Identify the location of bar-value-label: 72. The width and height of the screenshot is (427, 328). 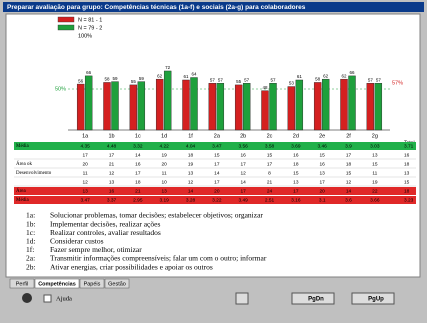
(168, 67).